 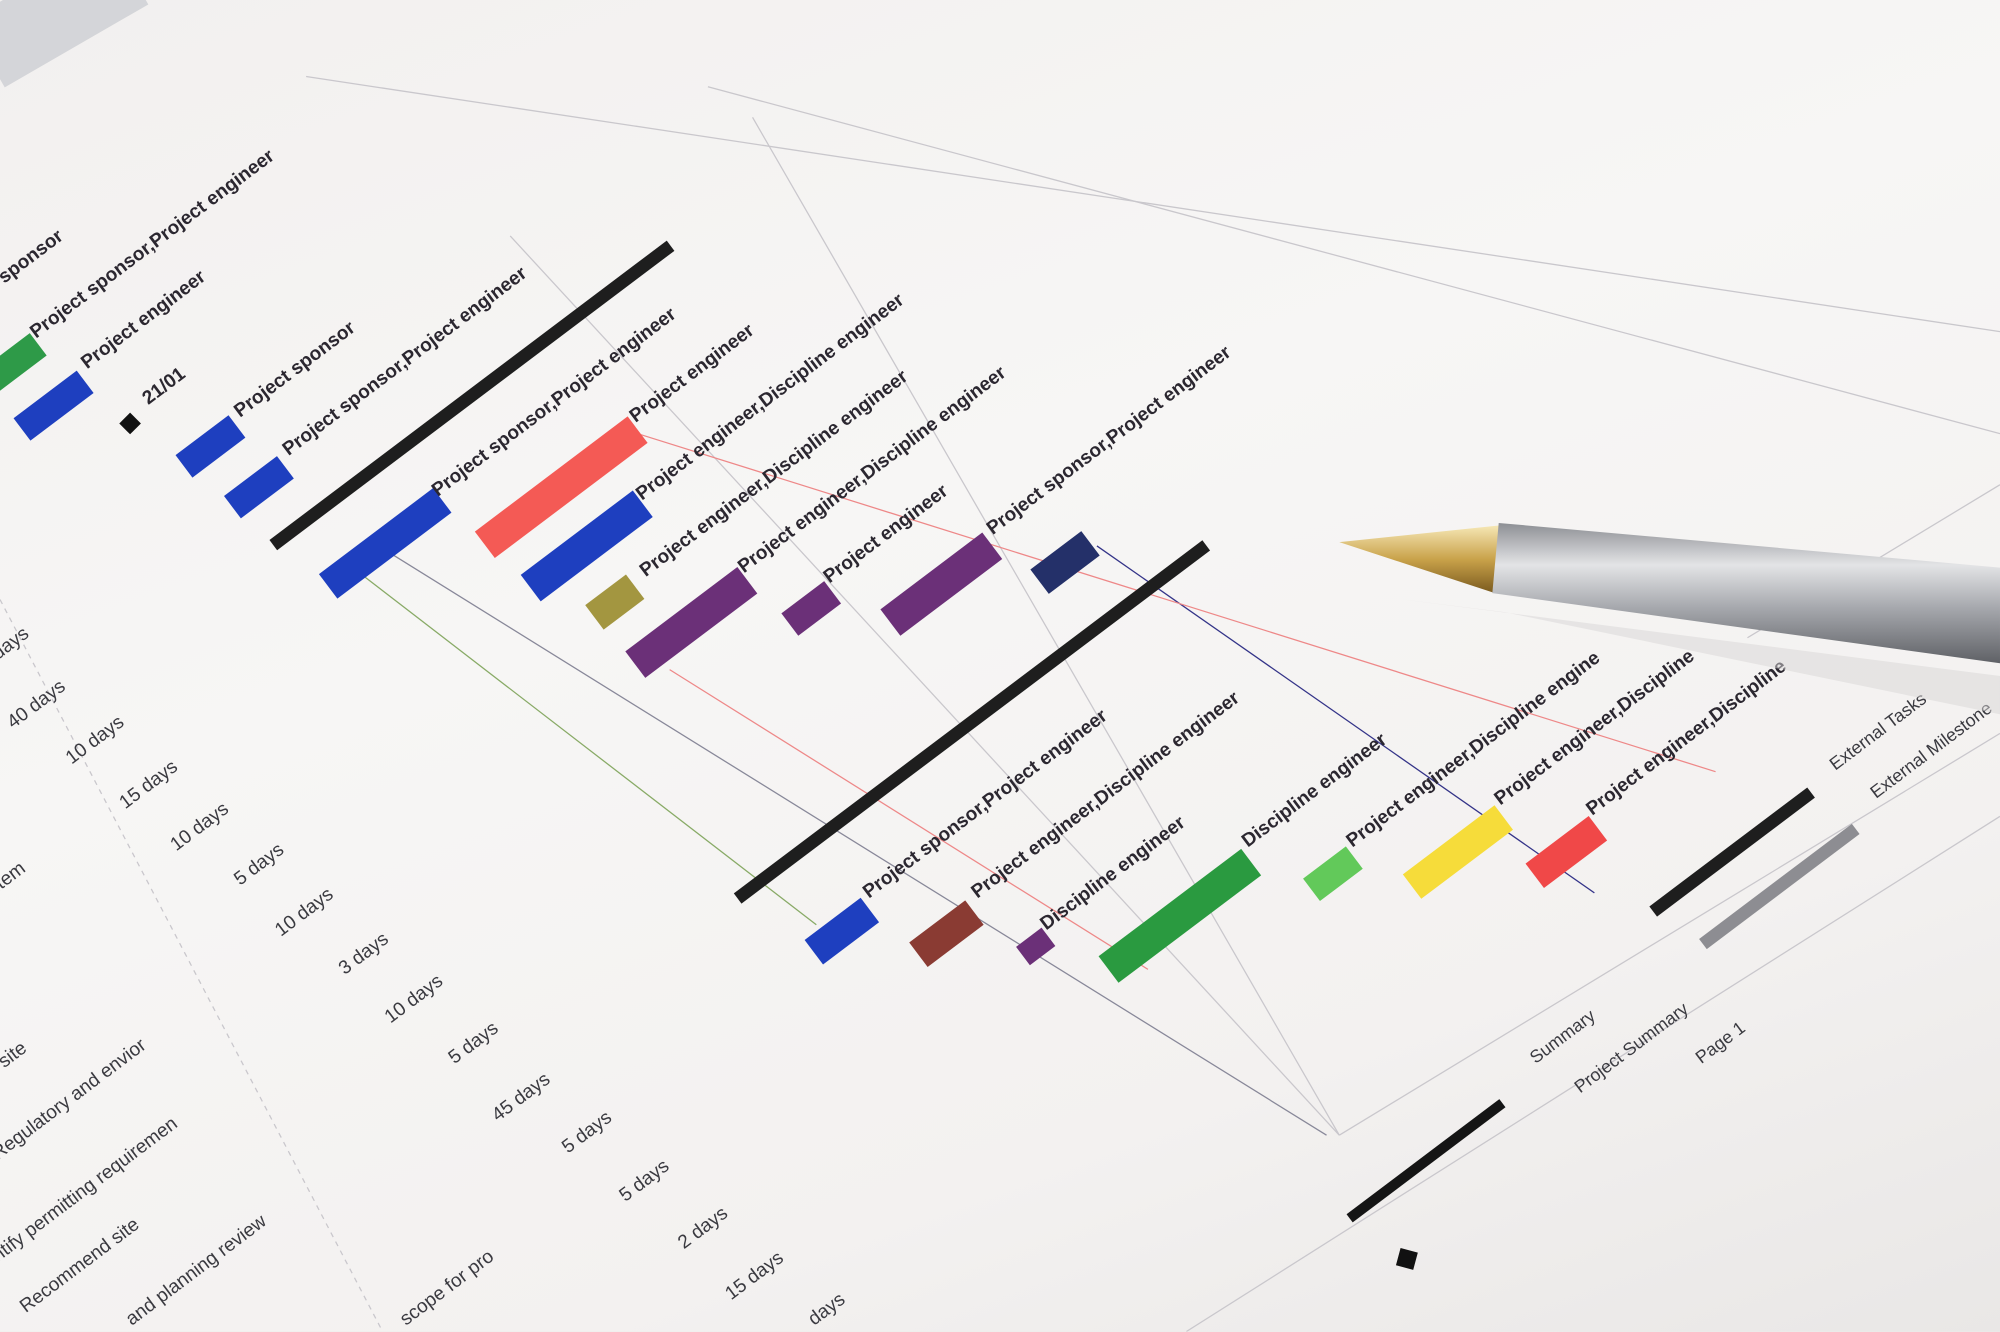 I want to click on pen-barrel, so click(x=1746, y=593).